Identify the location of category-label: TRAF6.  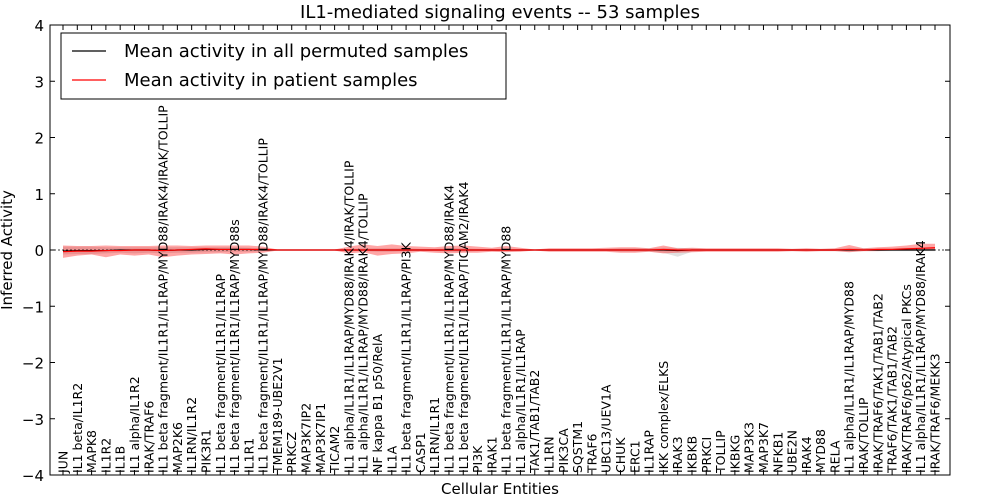
(591, 453).